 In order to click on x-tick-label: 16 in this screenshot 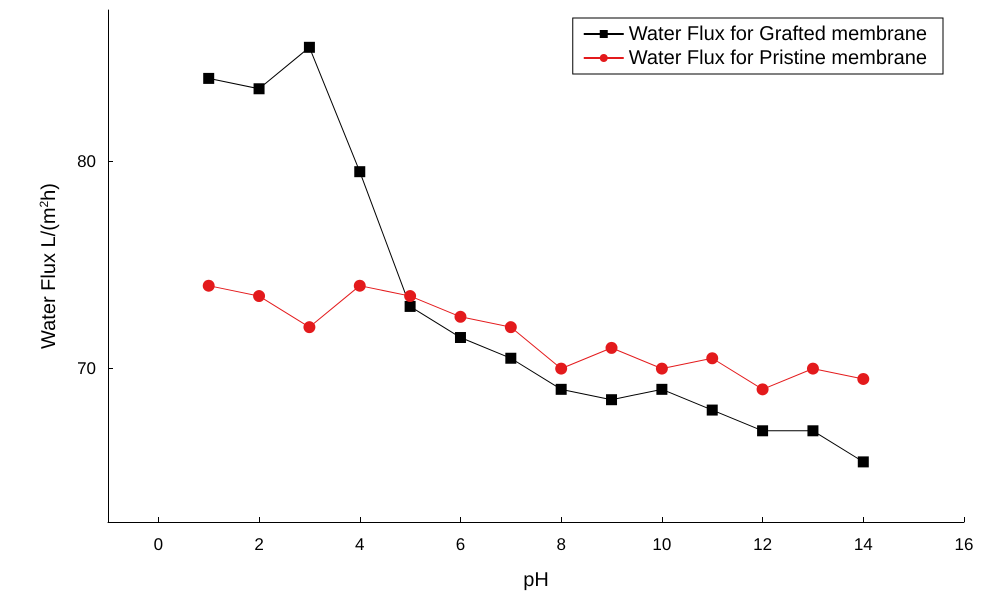, I will do `click(964, 544)`.